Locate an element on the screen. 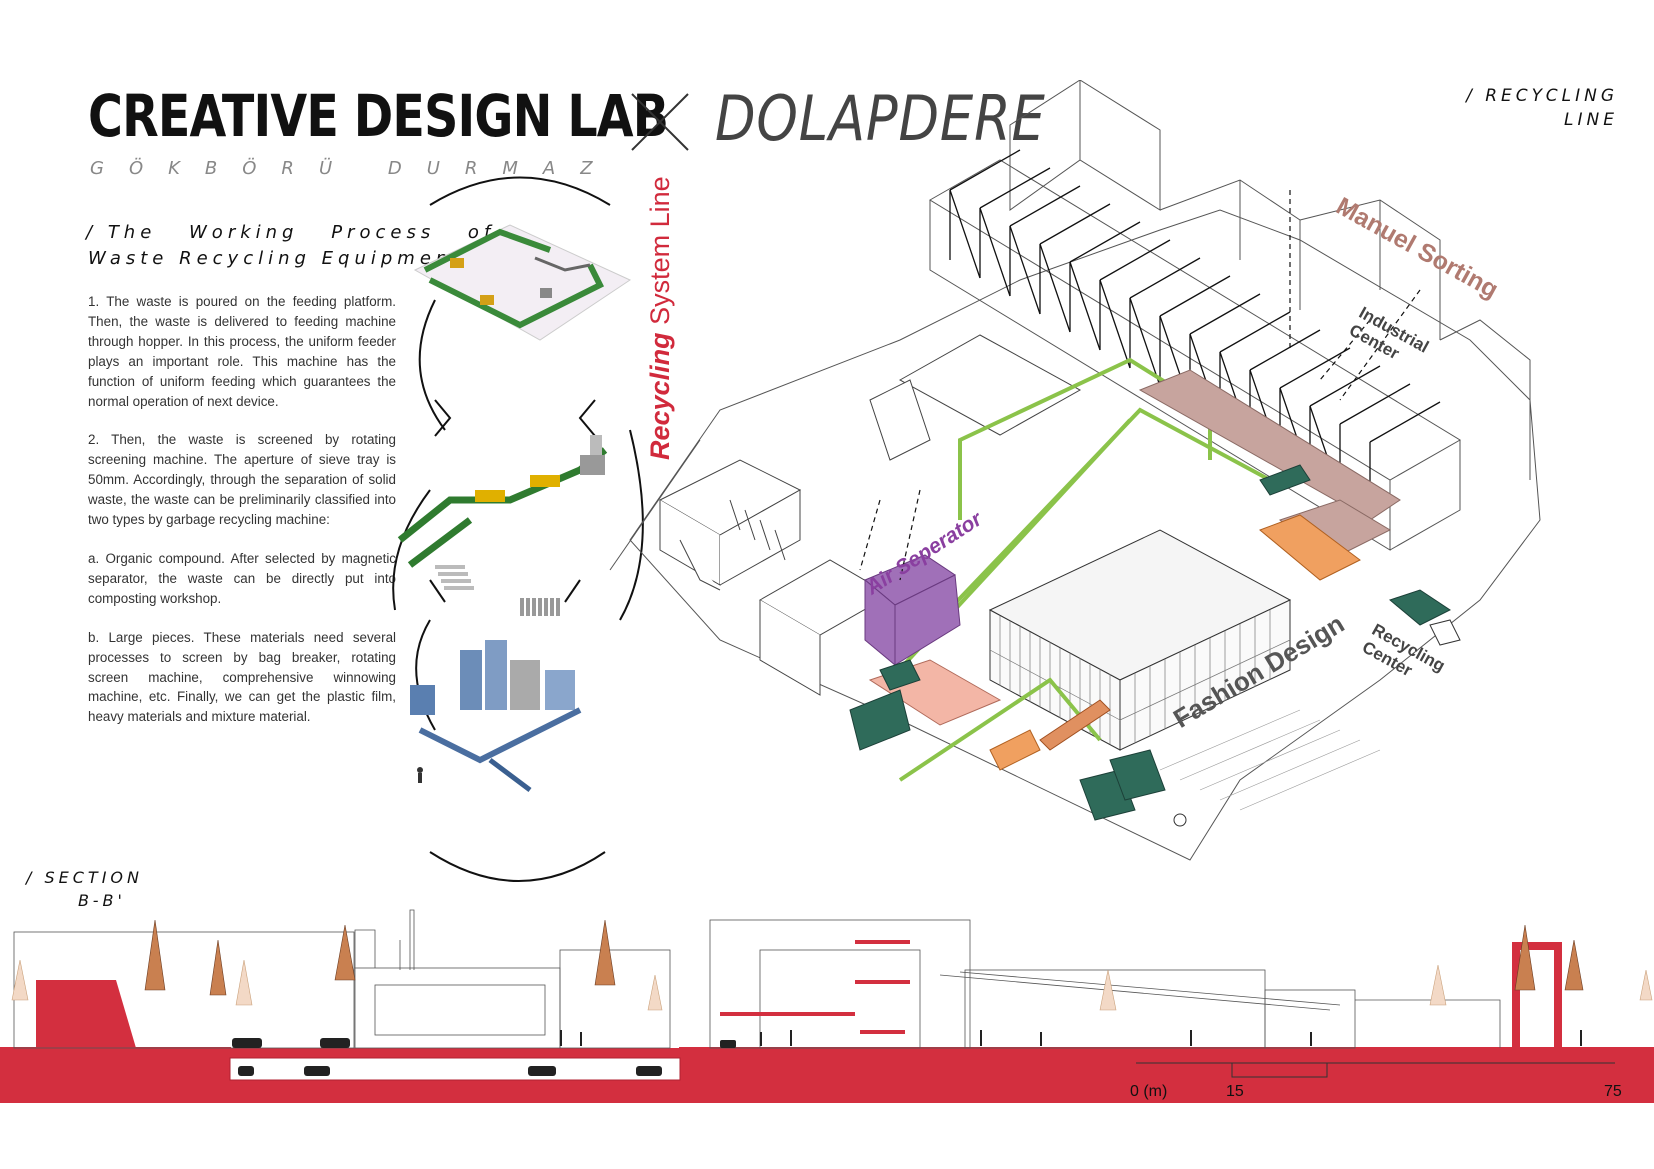  equipment-illustrations is located at coordinates (518, 529).